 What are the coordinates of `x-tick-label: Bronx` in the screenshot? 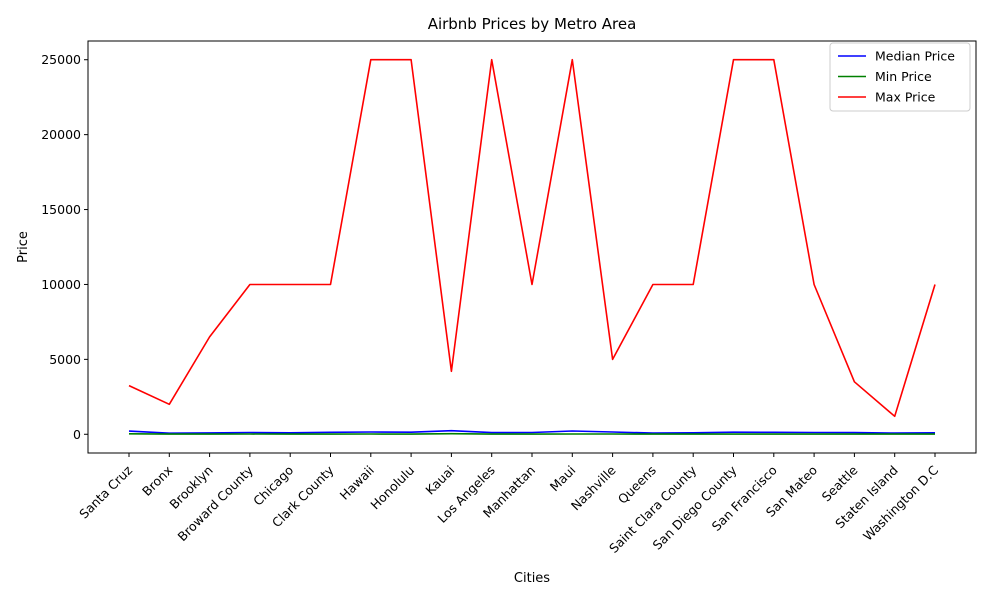 It's located at (157, 481).